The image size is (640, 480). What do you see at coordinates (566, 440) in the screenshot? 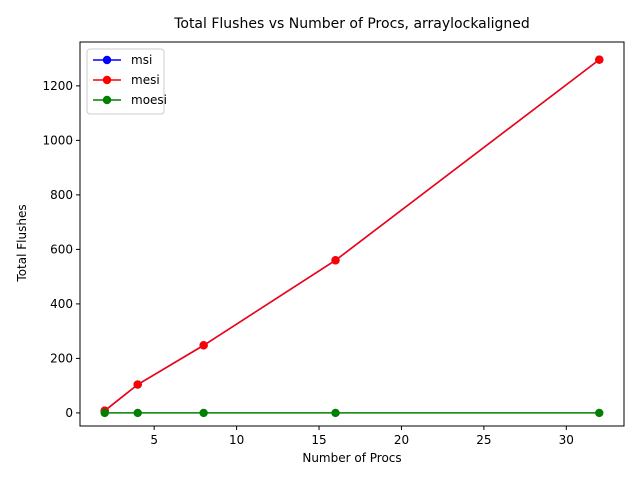
I see `x-tick-label: 30` at bounding box center [566, 440].